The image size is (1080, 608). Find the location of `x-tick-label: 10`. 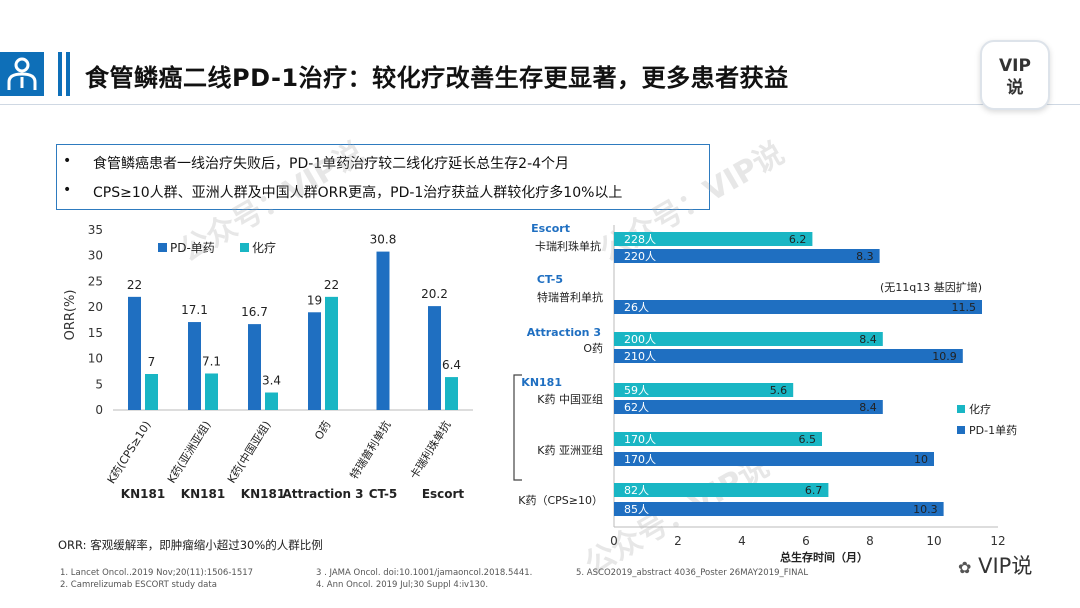

x-tick-label: 10 is located at coordinates (933, 541).